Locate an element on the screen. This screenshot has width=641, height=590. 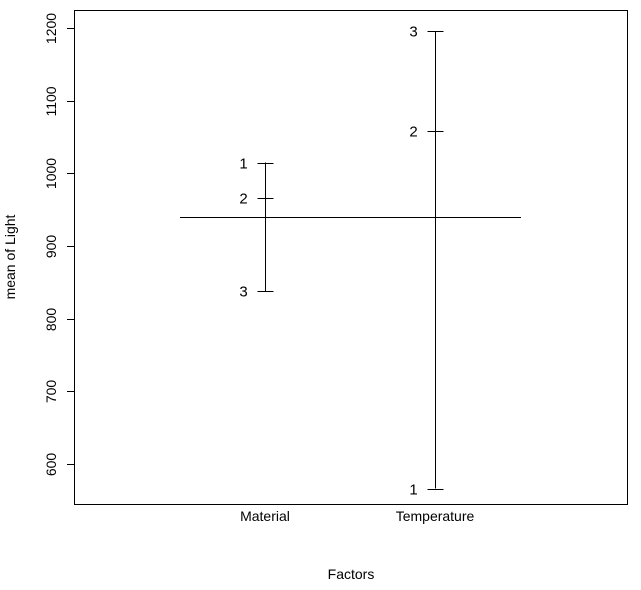
y-tick-label: 900 is located at coordinates (51, 247).